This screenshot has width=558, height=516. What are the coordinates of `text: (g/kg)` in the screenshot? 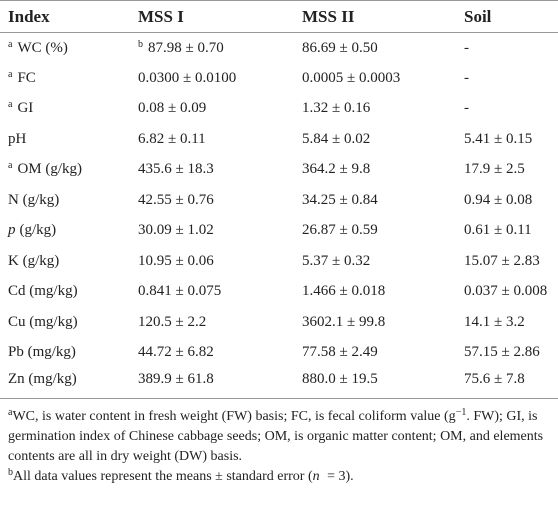 It's located at (38, 230).